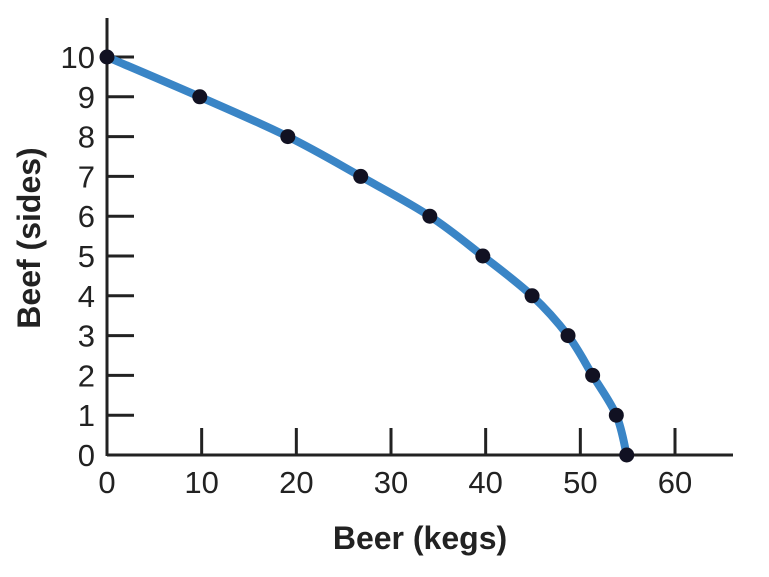  What do you see at coordinates (86, 375) in the screenshot?
I see `y-tick-label: 2` at bounding box center [86, 375].